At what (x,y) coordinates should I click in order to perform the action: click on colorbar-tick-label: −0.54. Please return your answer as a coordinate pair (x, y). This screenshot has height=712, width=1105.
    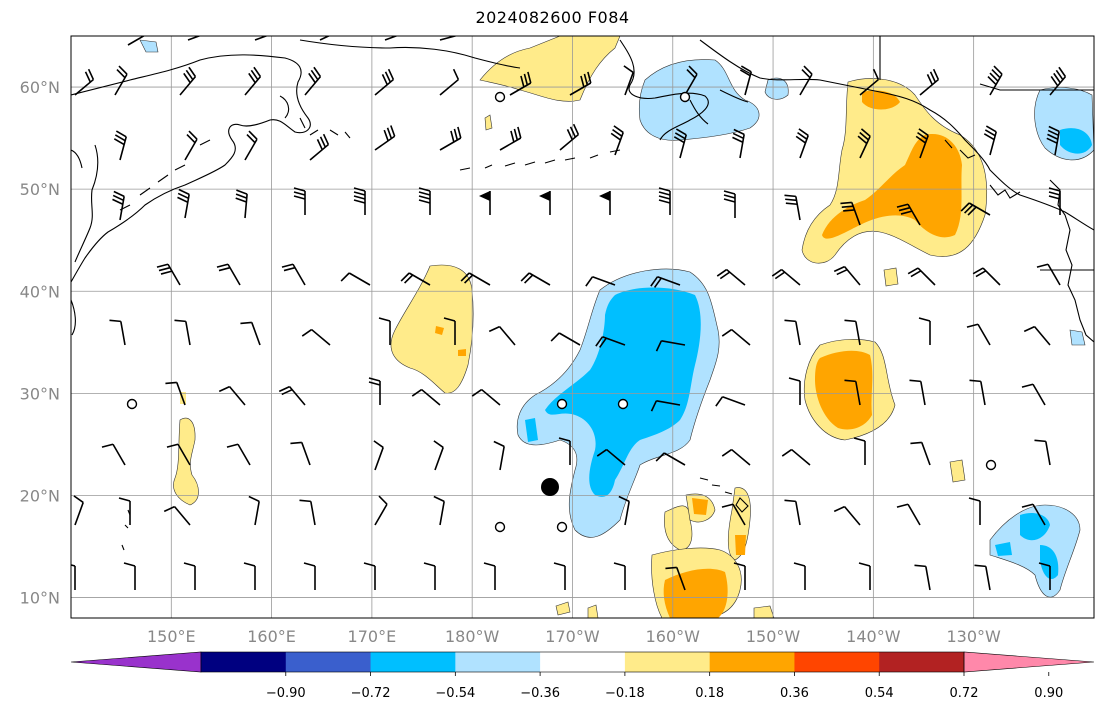
    Looking at the image, I should click on (455, 693).